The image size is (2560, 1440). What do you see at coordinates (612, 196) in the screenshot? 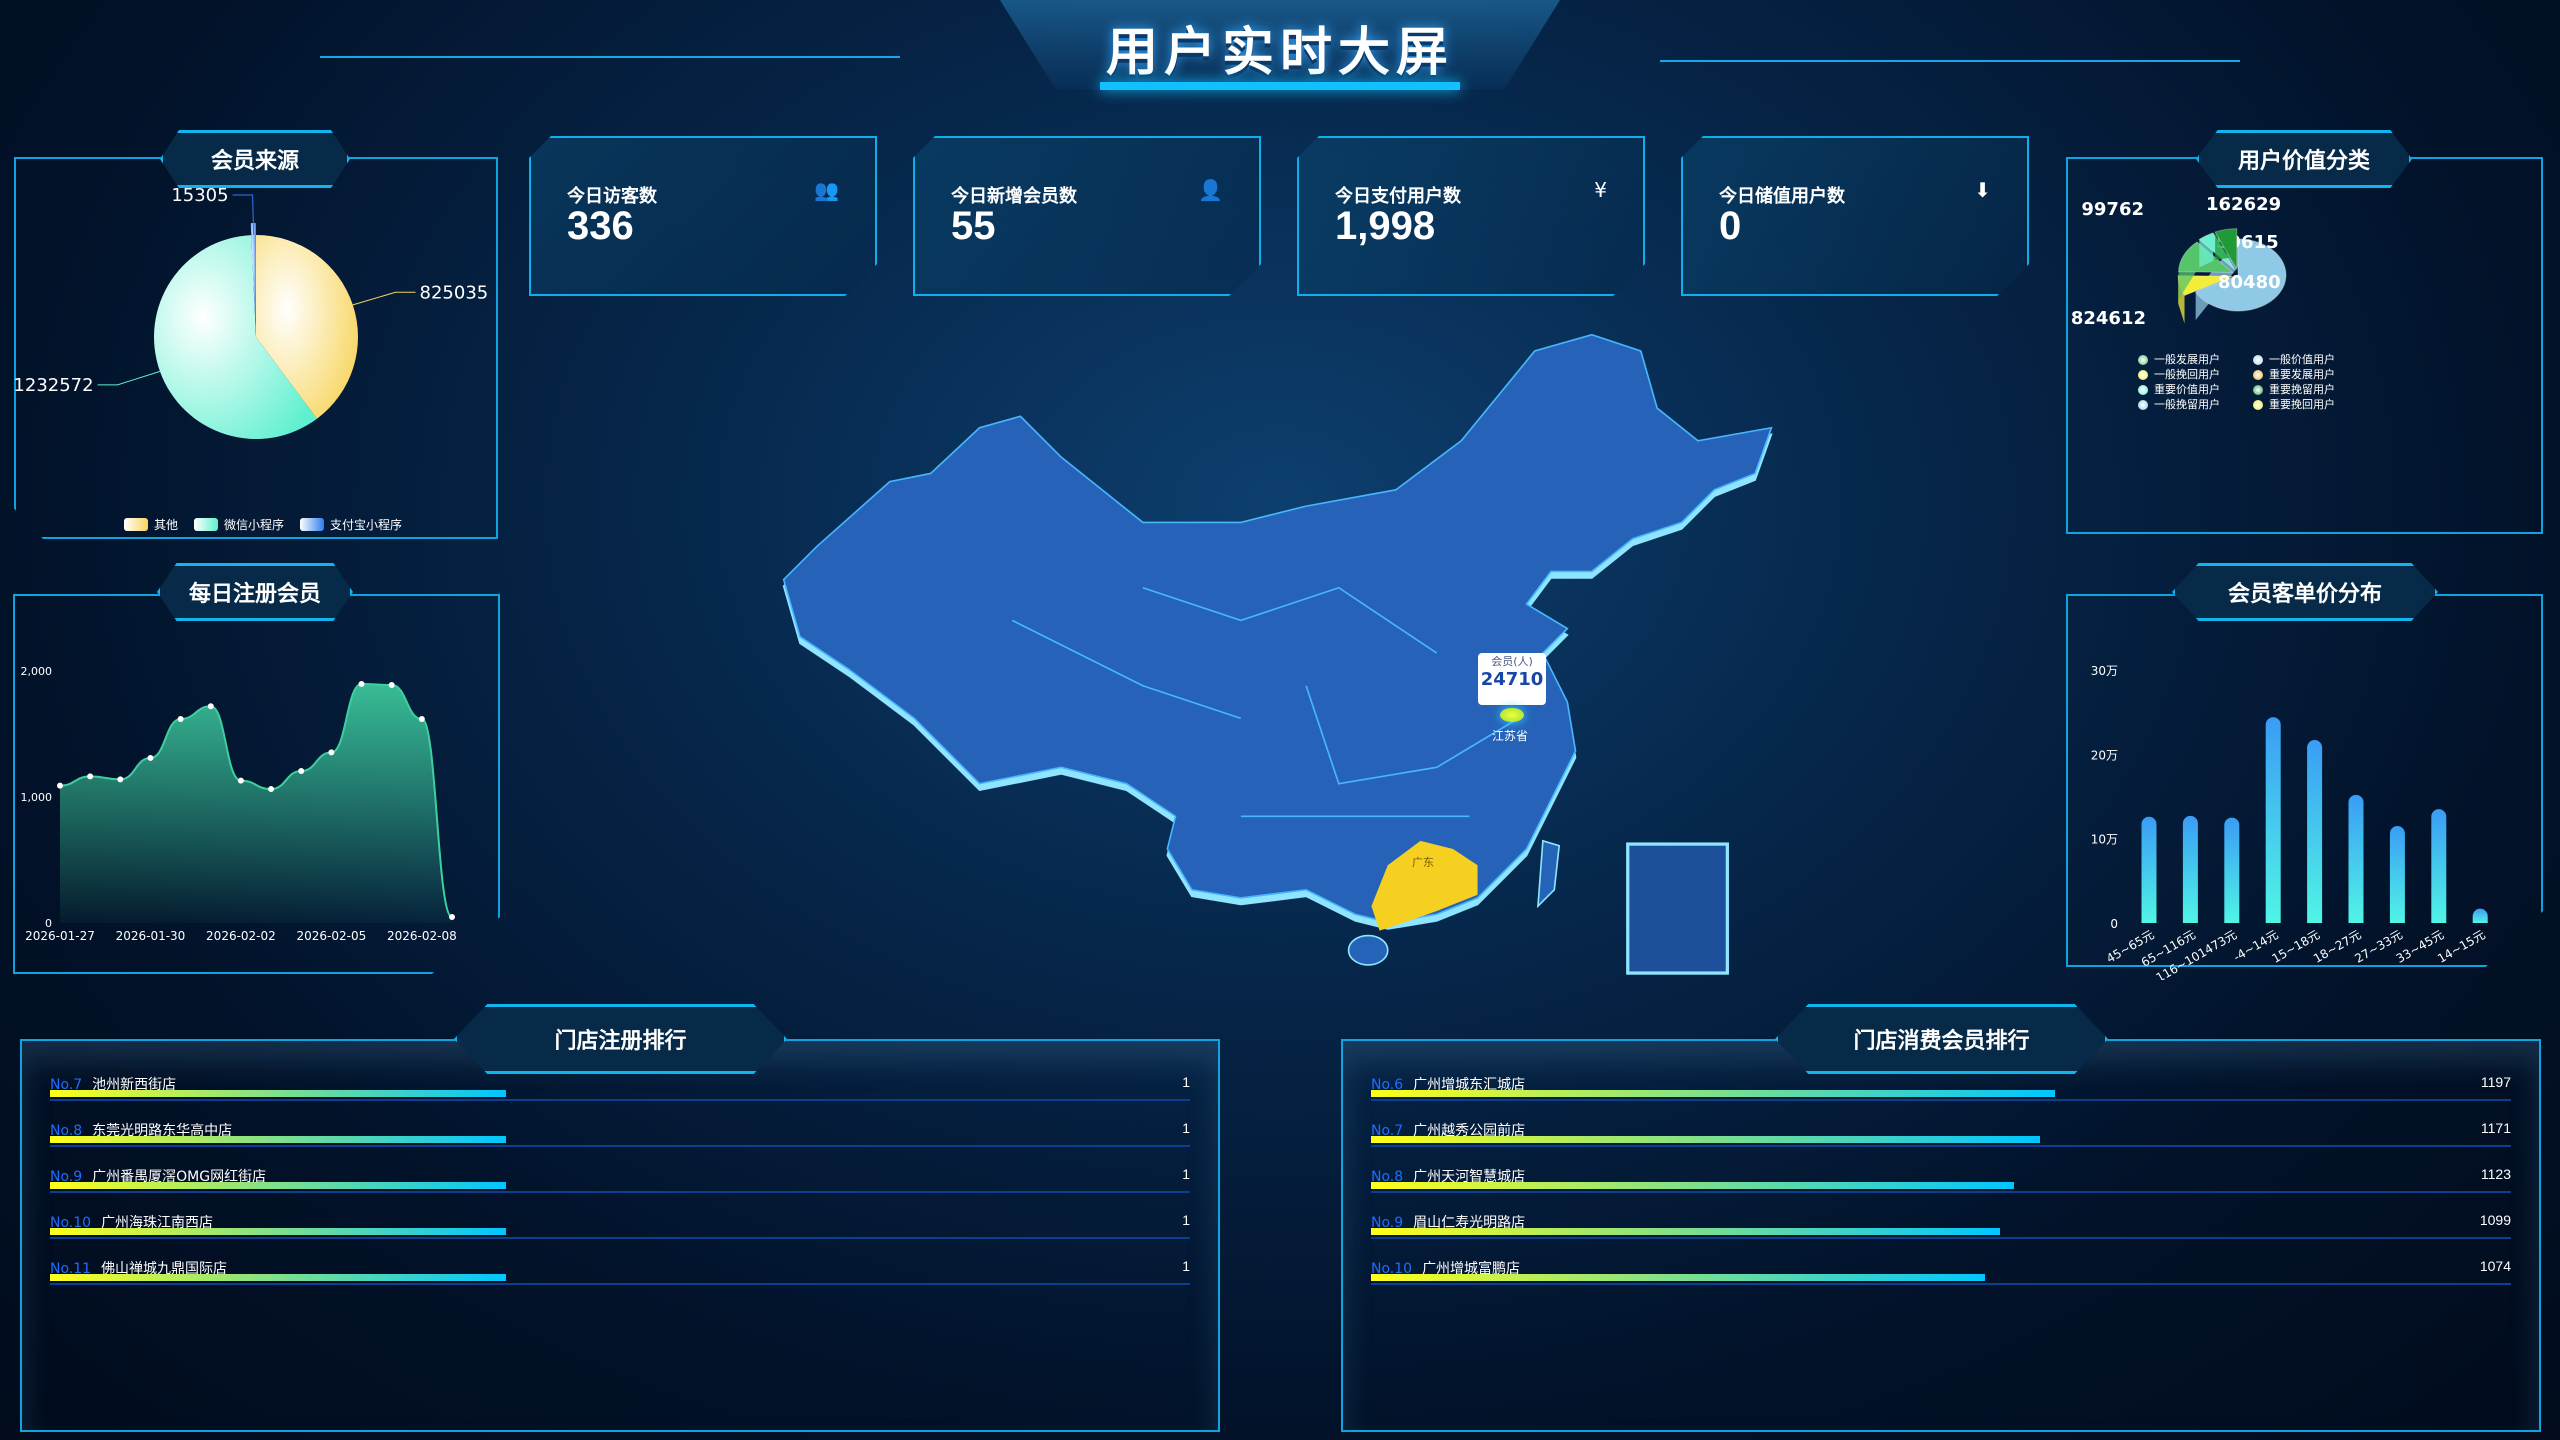
I see `kpi-label: 今日访客数` at bounding box center [612, 196].